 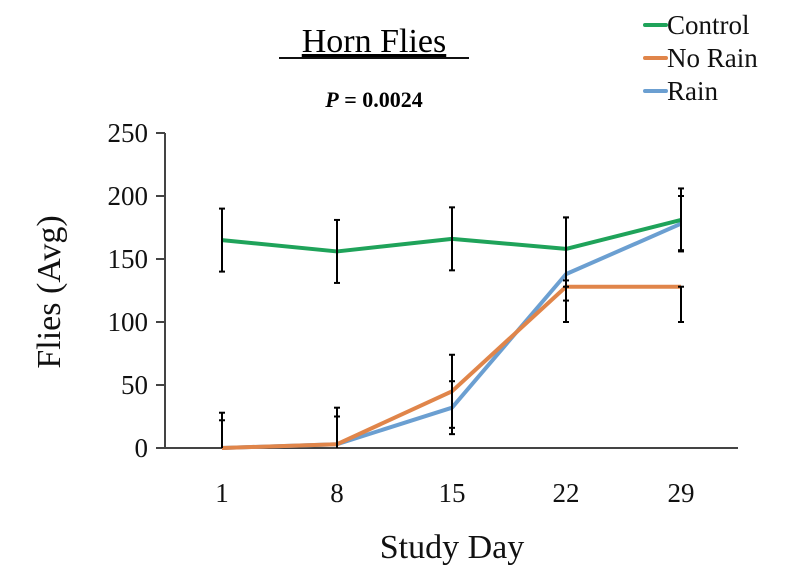 I want to click on legend-label-rain: Rain, so click(x=692, y=91).